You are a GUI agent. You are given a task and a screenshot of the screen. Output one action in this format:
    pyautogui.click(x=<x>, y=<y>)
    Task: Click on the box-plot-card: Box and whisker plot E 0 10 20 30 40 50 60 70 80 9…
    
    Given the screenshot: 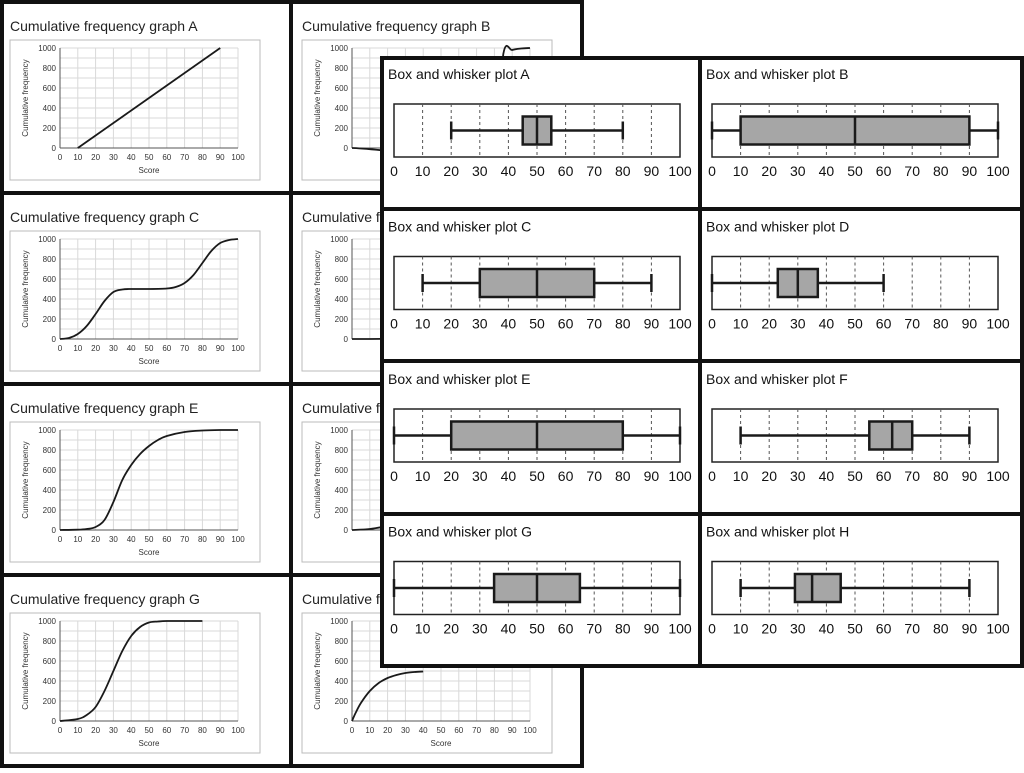 What is the action you would take?
    pyautogui.click(x=540, y=427)
    